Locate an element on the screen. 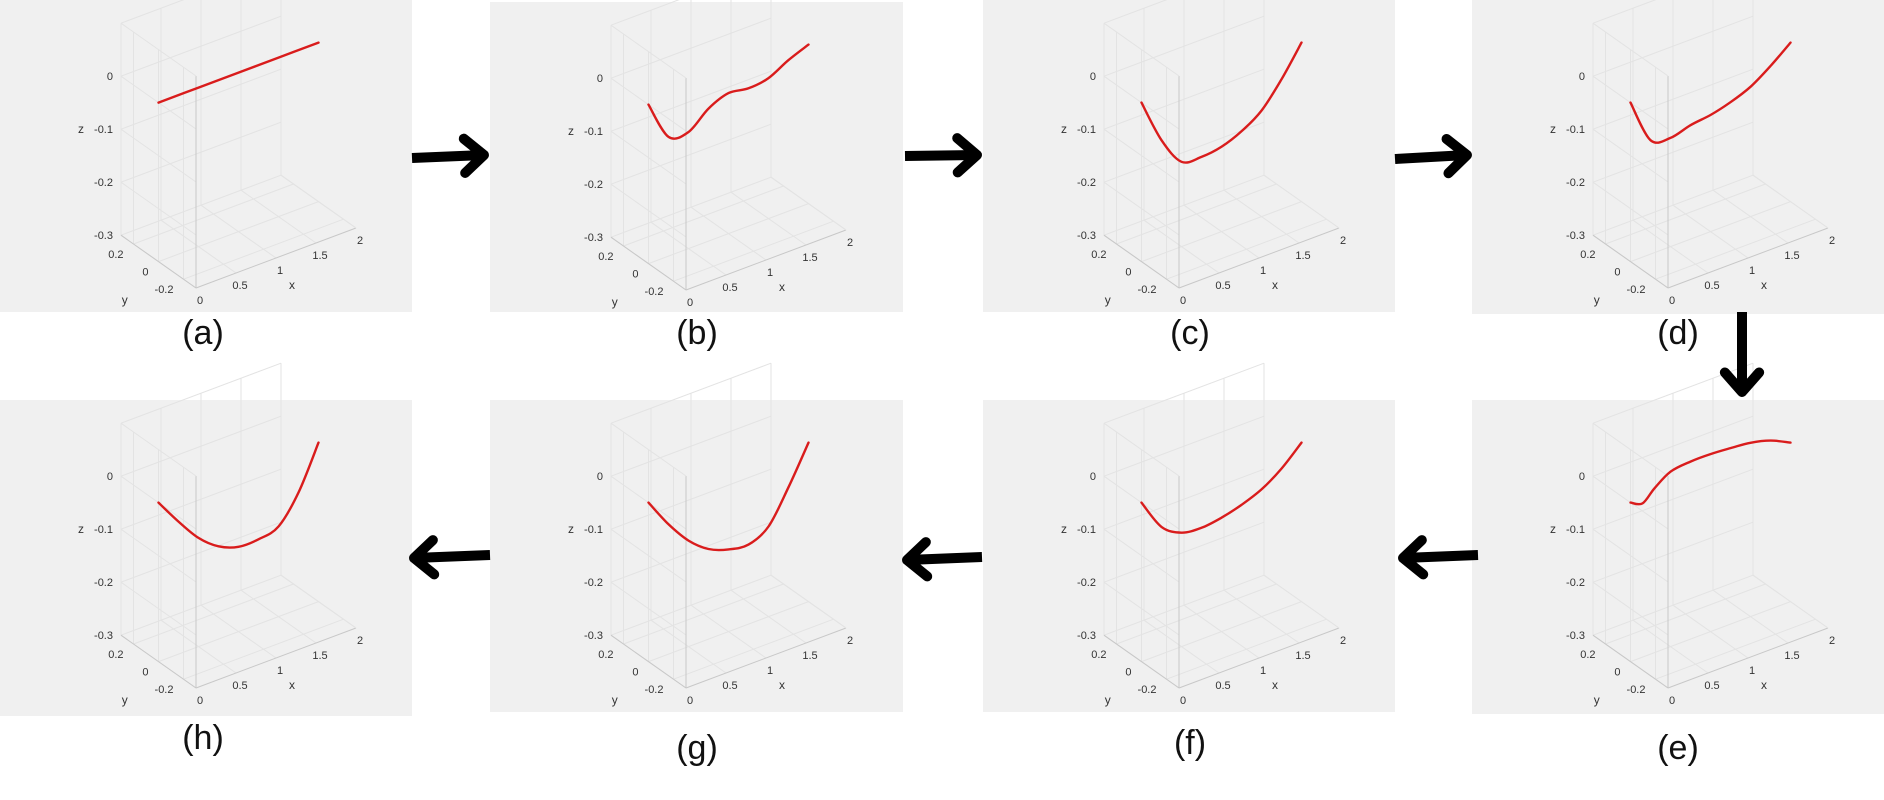 The height and width of the screenshot is (800, 1884). panel-caption: (d) is located at coordinates (1678, 333).